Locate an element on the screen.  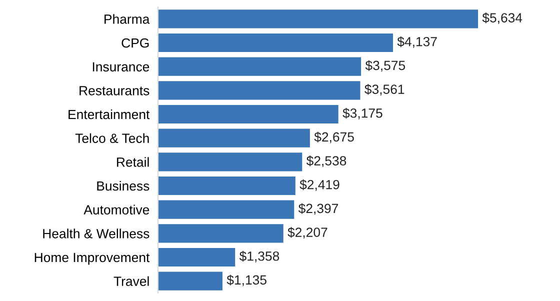
y-tick-label: Insurance is located at coordinates (121, 67).